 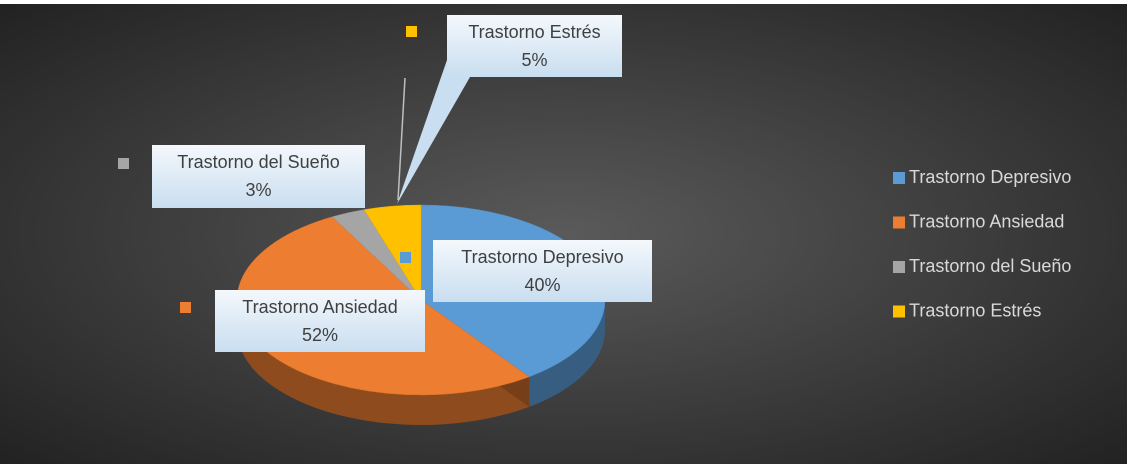 What do you see at coordinates (392, 252) in the screenshot?
I see `pie-slice` at bounding box center [392, 252].